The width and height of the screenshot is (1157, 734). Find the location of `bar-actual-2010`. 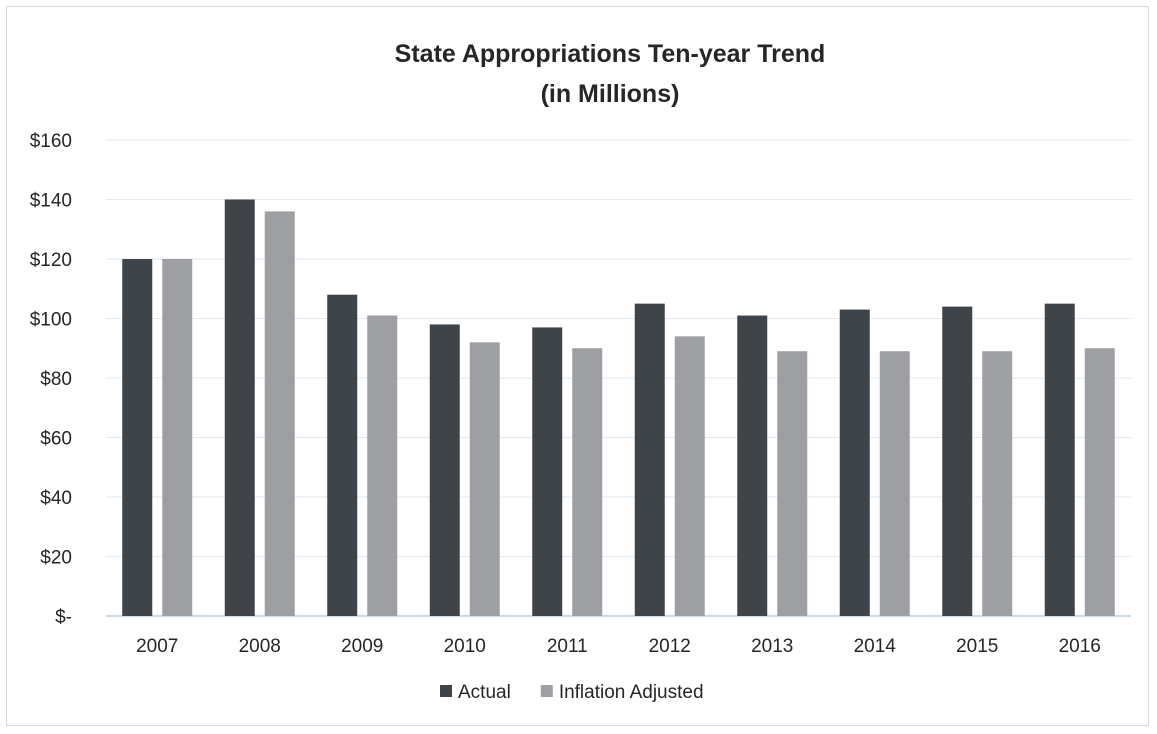

bar-actual-2010 is located at coordinates (444, 470).